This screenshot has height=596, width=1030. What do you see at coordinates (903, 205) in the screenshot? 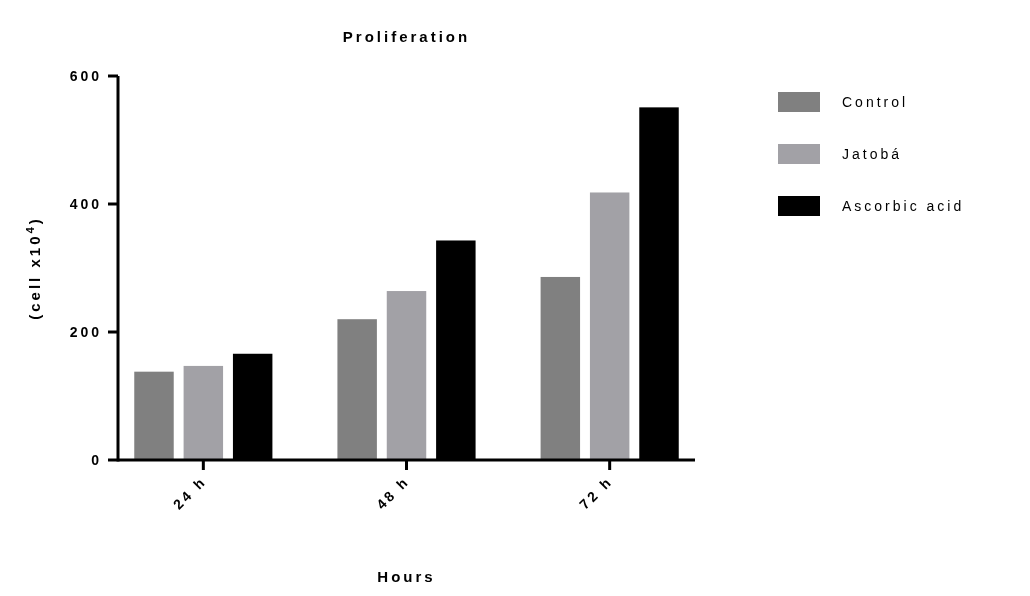
I see `legend-label: Ascorbic acid` at bounding box center [903, 205].